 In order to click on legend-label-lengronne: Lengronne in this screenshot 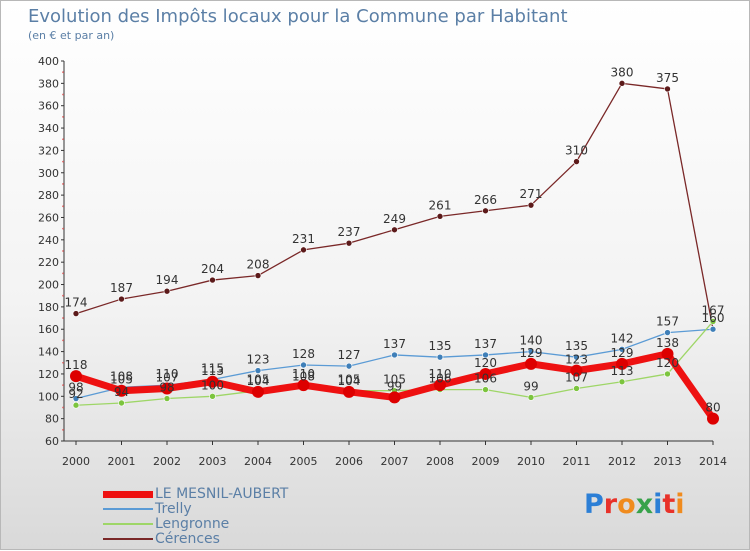, I will do `click(192, 524)`.